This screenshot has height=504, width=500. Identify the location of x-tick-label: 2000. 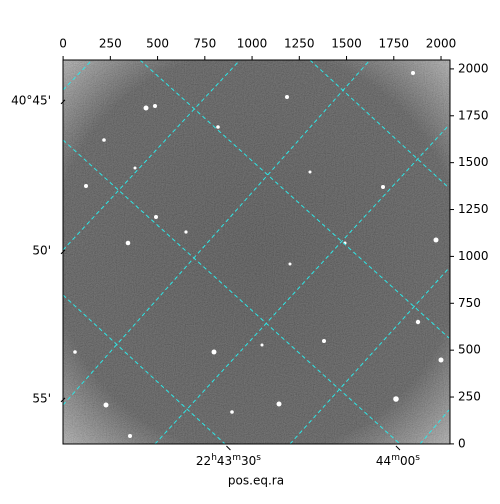
(441, 44).